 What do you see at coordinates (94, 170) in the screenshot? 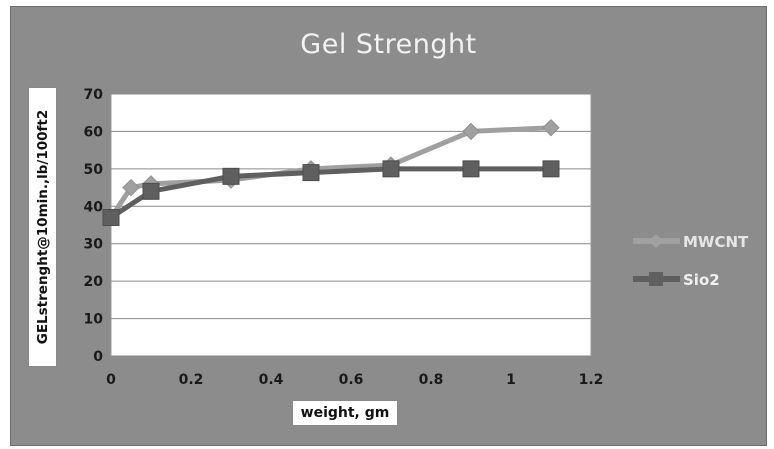
I see `y-tick-label: 50` at bounding box center [94, 170].